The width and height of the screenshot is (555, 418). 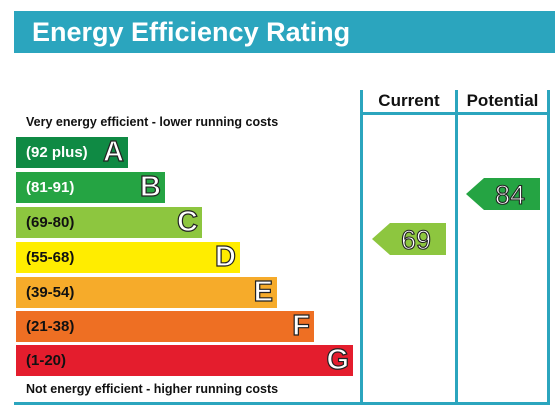 What do you see at coordinates (282, 403) in the screenshot?
I see `table-bottom-line` at bounding box center [282, 403].